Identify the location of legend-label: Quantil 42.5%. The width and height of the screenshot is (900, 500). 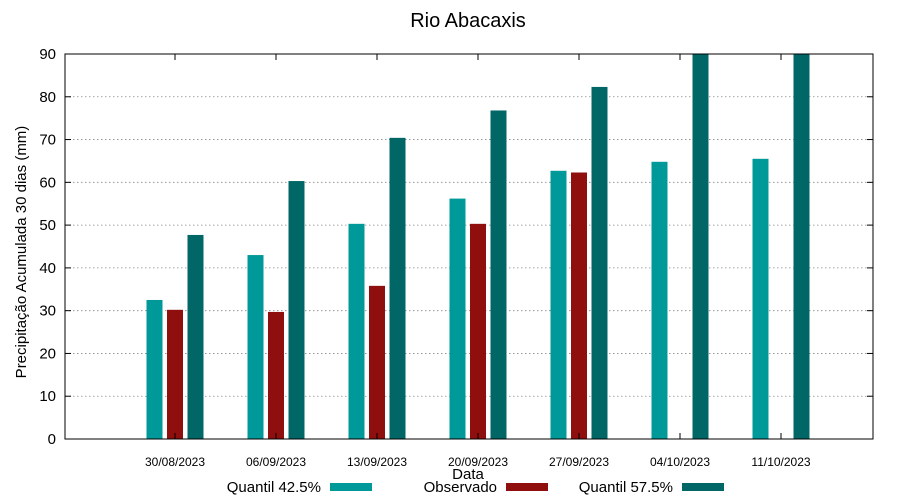
(274, 487).